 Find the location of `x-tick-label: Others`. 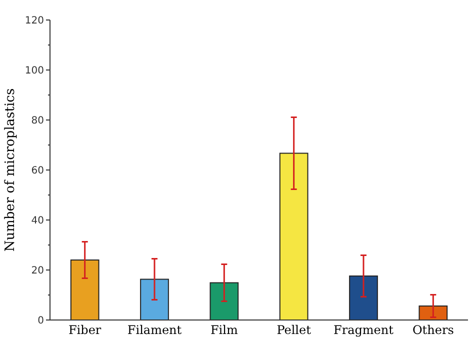

x-tick-label: Others is located at coordinates (433, 330).